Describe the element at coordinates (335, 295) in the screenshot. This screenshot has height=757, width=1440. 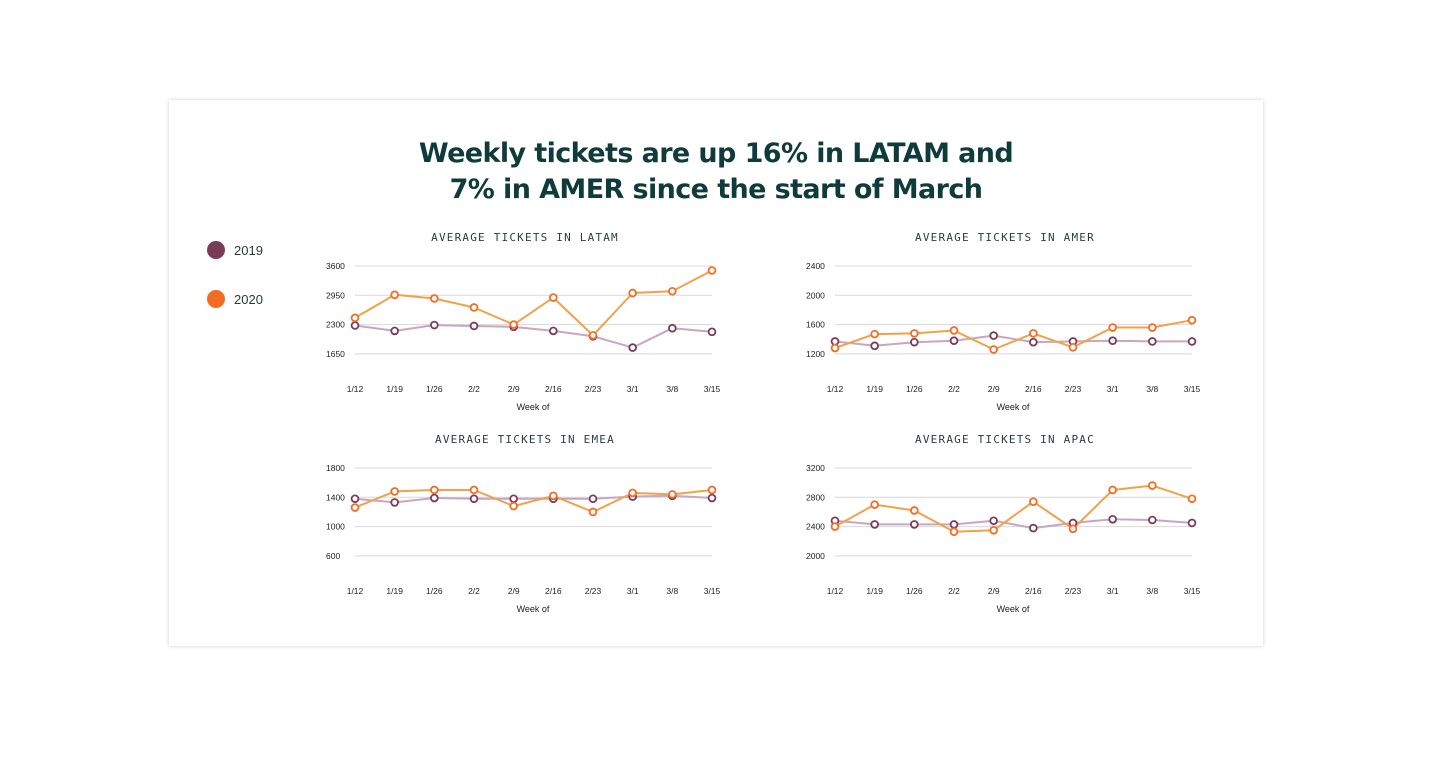
I see `y-tick-label: 2950` at that location.